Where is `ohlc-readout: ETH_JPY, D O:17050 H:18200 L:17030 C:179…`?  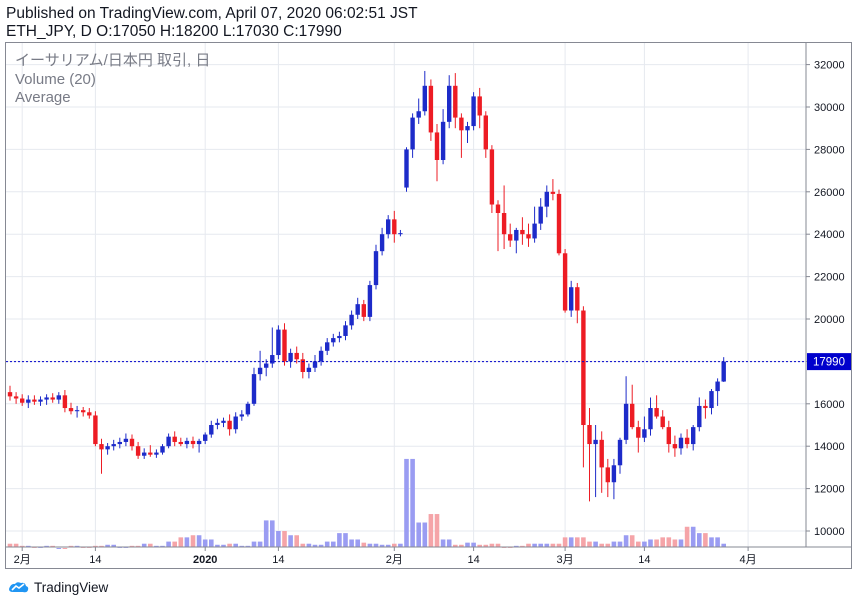 ohlc-readout: ETH_JPY, D O:17050 H:18200 L:17030 C:179… is located at coordinates (174, 31).